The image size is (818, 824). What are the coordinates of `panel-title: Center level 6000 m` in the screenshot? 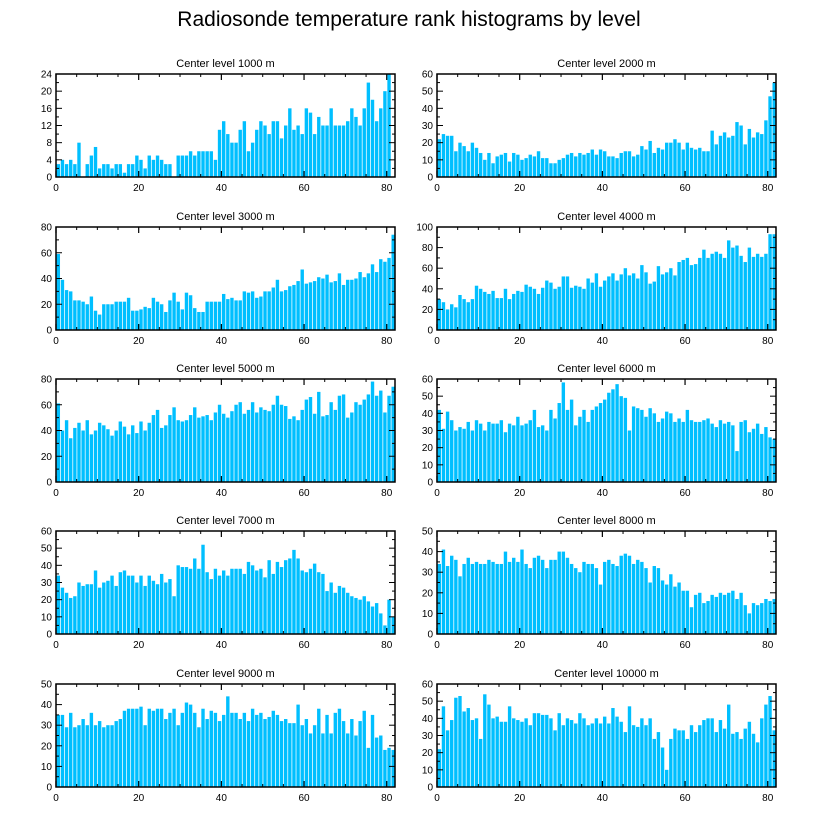 It's located at (606, 369).